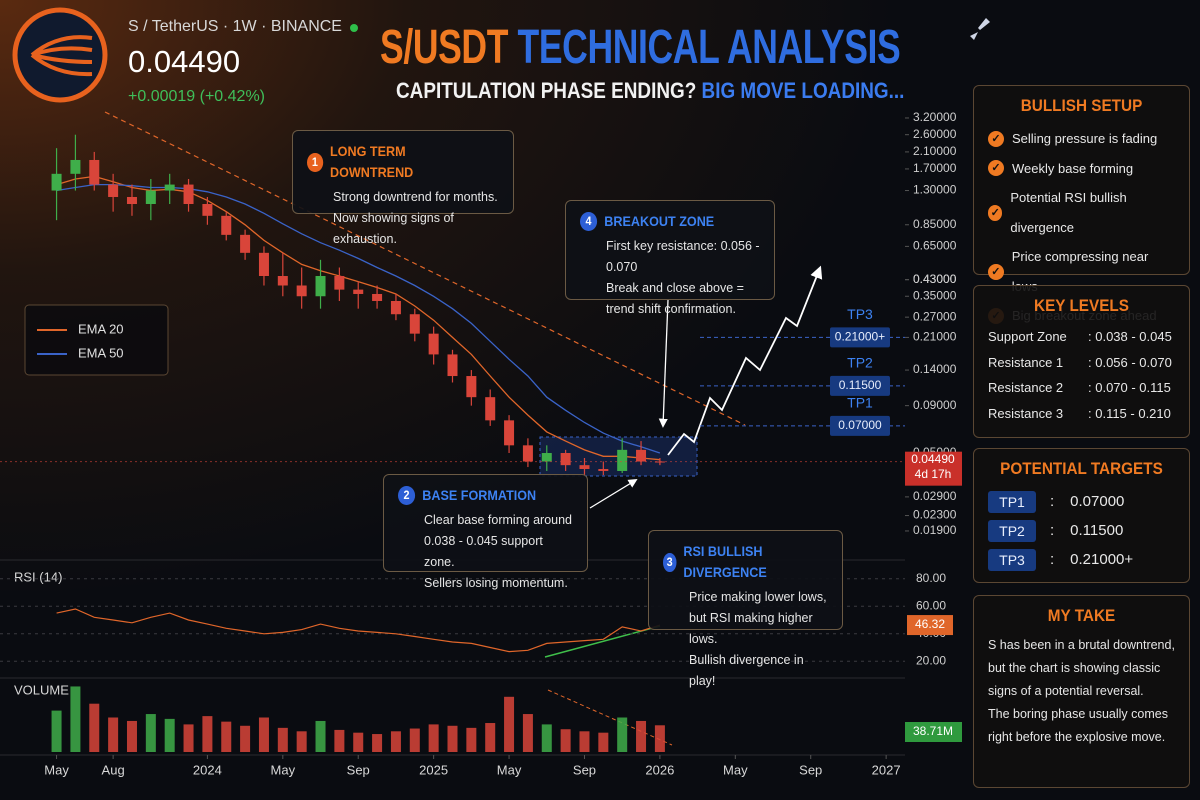  What do you see at coordinates (935, 279) in the screenshot?
I see `y-tick-label: 0.43000` at bounding box center [935, 279].